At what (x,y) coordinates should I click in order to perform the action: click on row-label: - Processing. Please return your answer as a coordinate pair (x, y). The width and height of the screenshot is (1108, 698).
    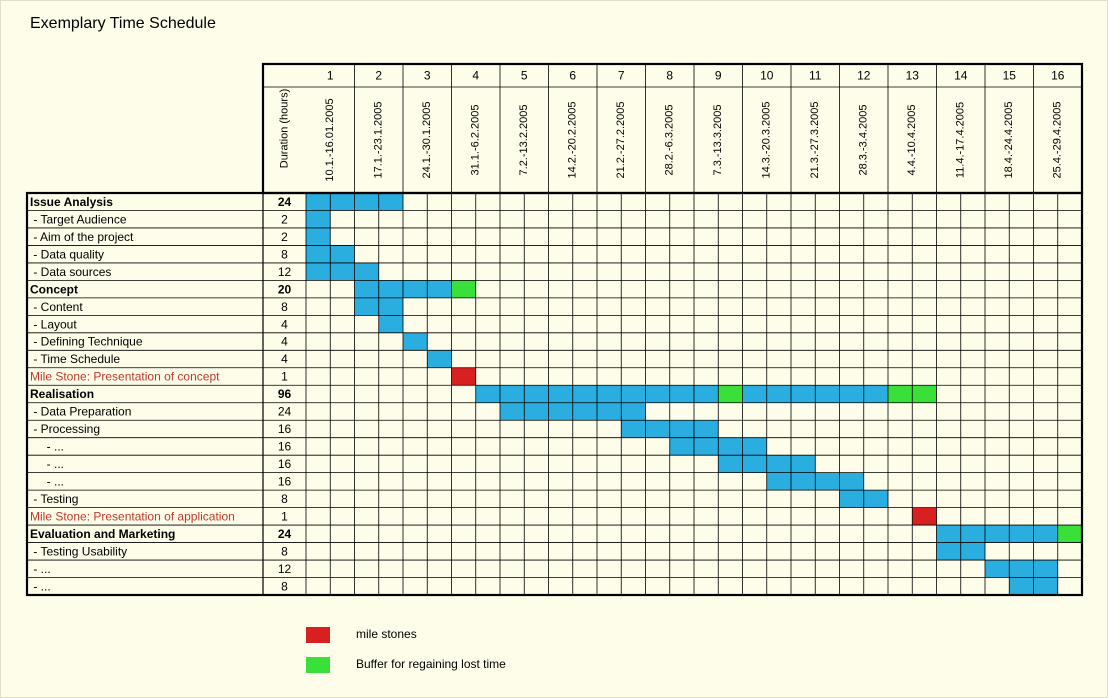
    Looking at the image, I should click on (65, 429).